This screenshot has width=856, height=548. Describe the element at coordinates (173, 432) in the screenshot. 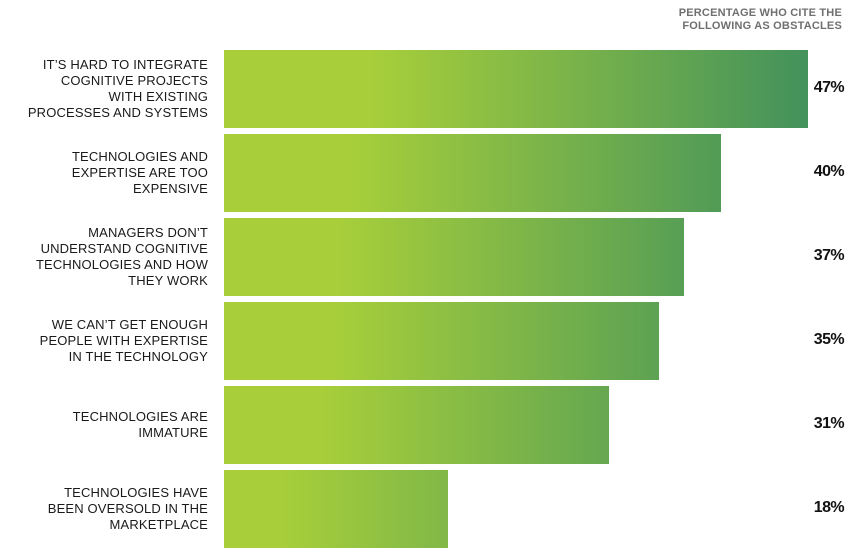

I see `category-label-line: IMMATURE` at that location.